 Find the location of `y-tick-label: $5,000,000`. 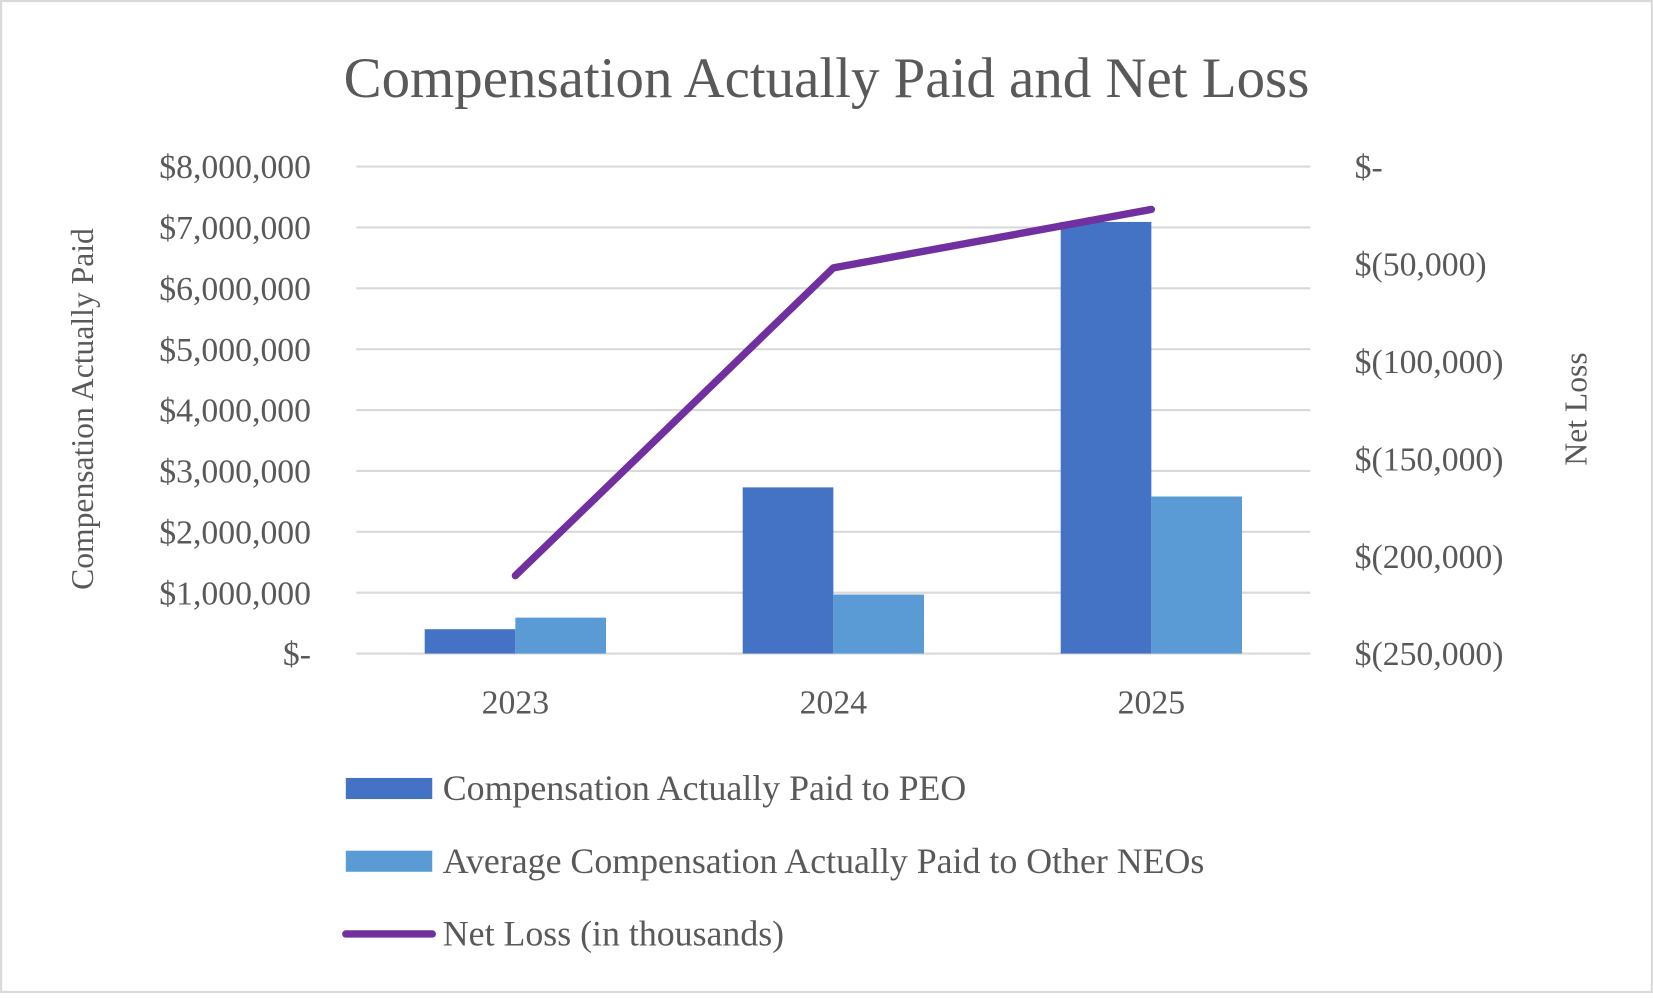

y-tick-label: $5,000,000 is located at coordinates (235, 350).